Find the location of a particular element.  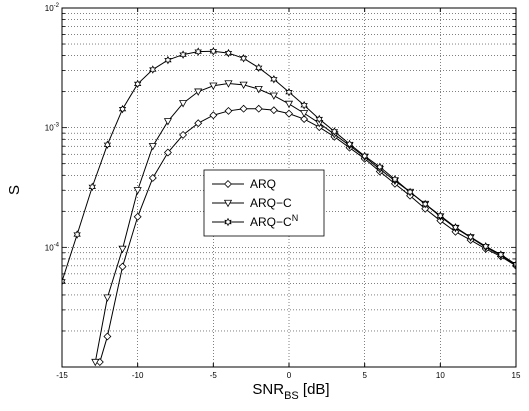

x-tick-label: 0 is located at coordinates (289, 375).